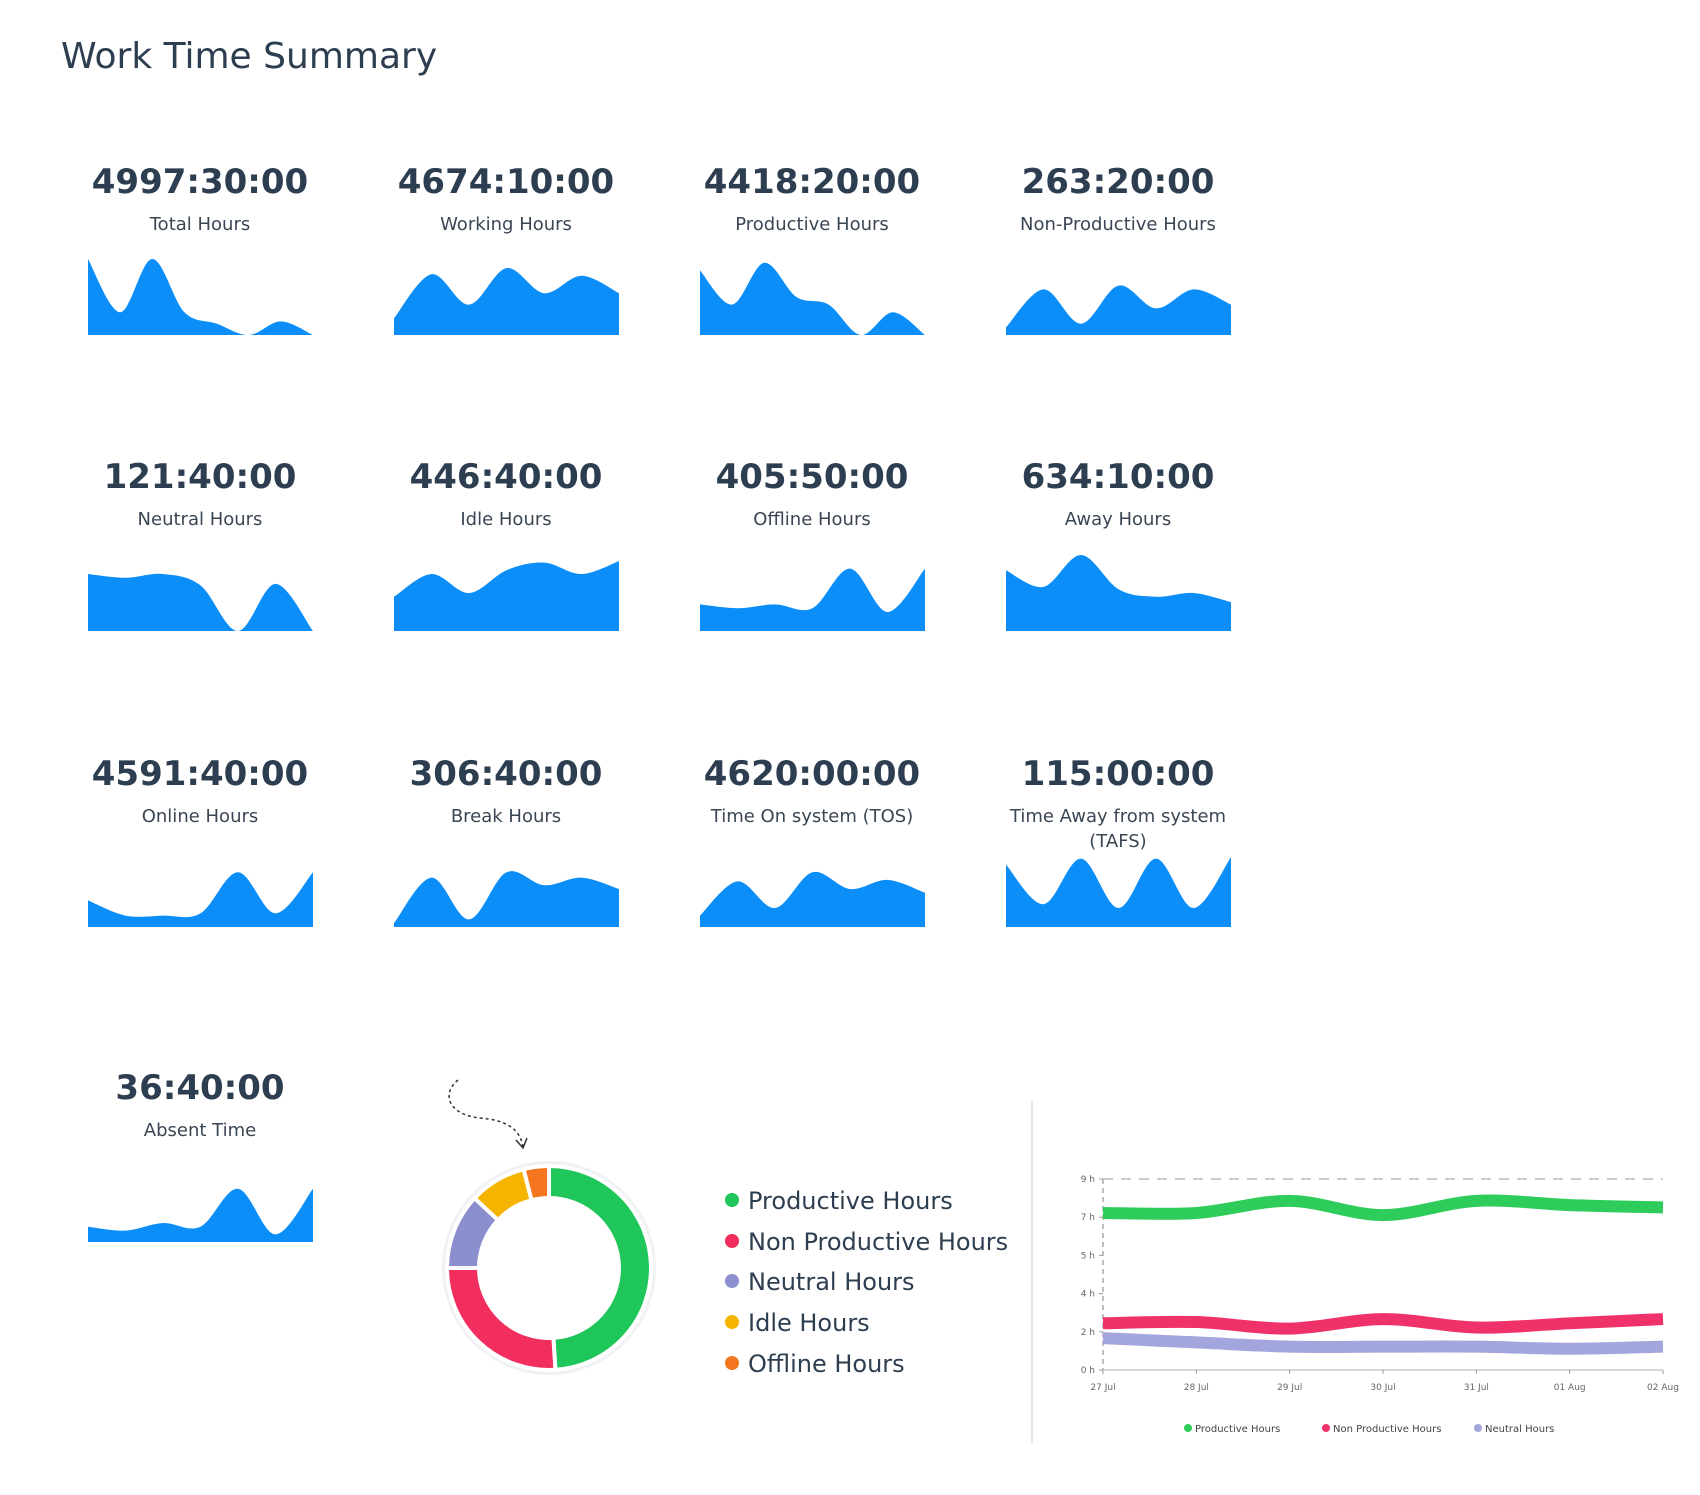  I want to click on card-label: Absent Time, so click(200, 1130).